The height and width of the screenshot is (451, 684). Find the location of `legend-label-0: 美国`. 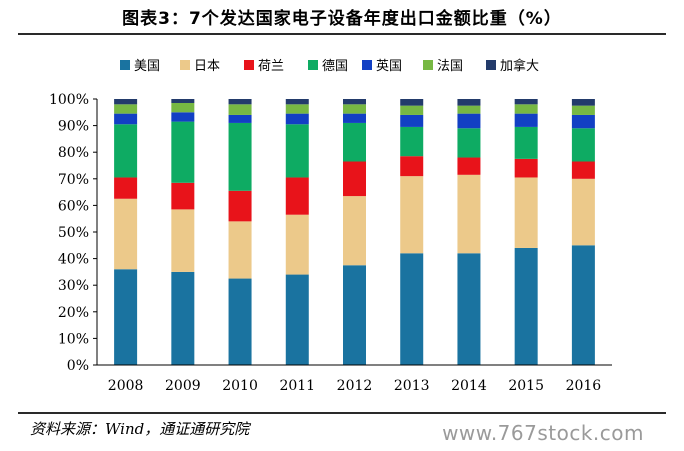

legend-label-0: 美国 is located at coordinates (147, 66).